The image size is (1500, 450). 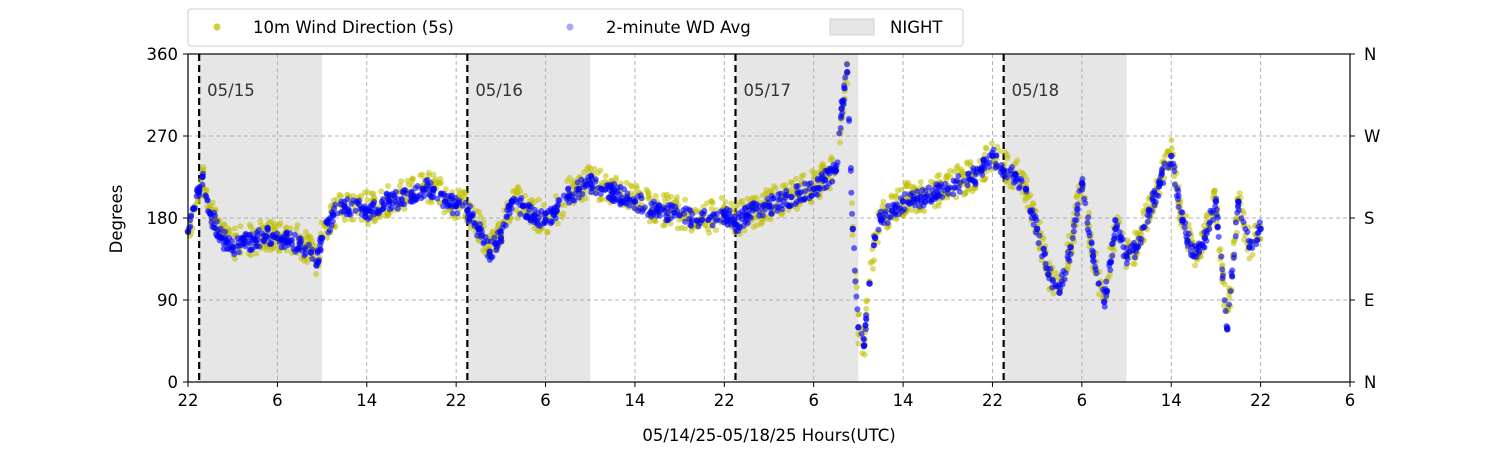 What do you see at coordinates (1370, 382) in the screenshot?
I see `y2-tick-label-0: N` at bounding box center [1370, 382].